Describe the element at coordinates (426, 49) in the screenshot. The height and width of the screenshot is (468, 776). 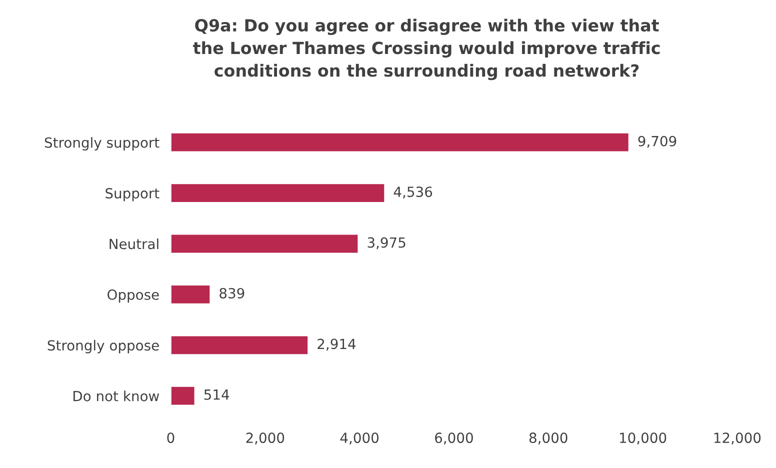
I see `chart-title: Q9a: Do you agree or disagree with the view that the Lower Thames Crossing would improve traffic conditions on the surrounding road network?` at that location.